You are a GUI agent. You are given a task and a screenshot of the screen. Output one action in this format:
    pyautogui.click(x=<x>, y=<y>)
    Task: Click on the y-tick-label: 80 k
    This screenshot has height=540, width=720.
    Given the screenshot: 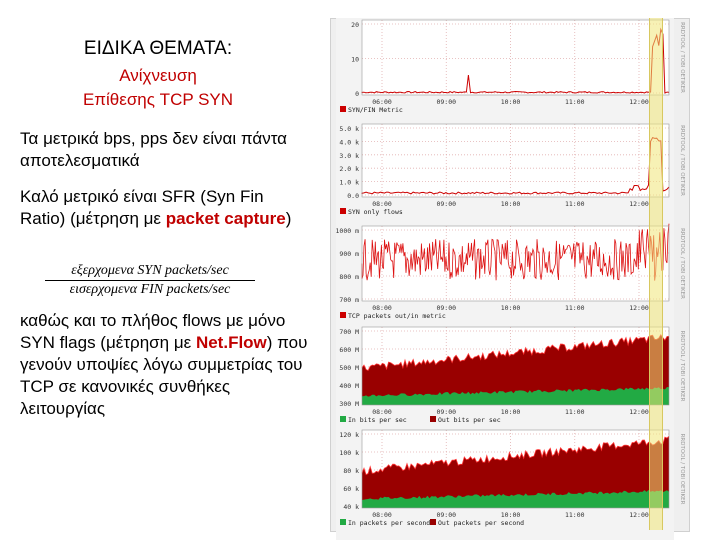 What is the action you would take?
    pyautogui.click(x=351, y=471)
    